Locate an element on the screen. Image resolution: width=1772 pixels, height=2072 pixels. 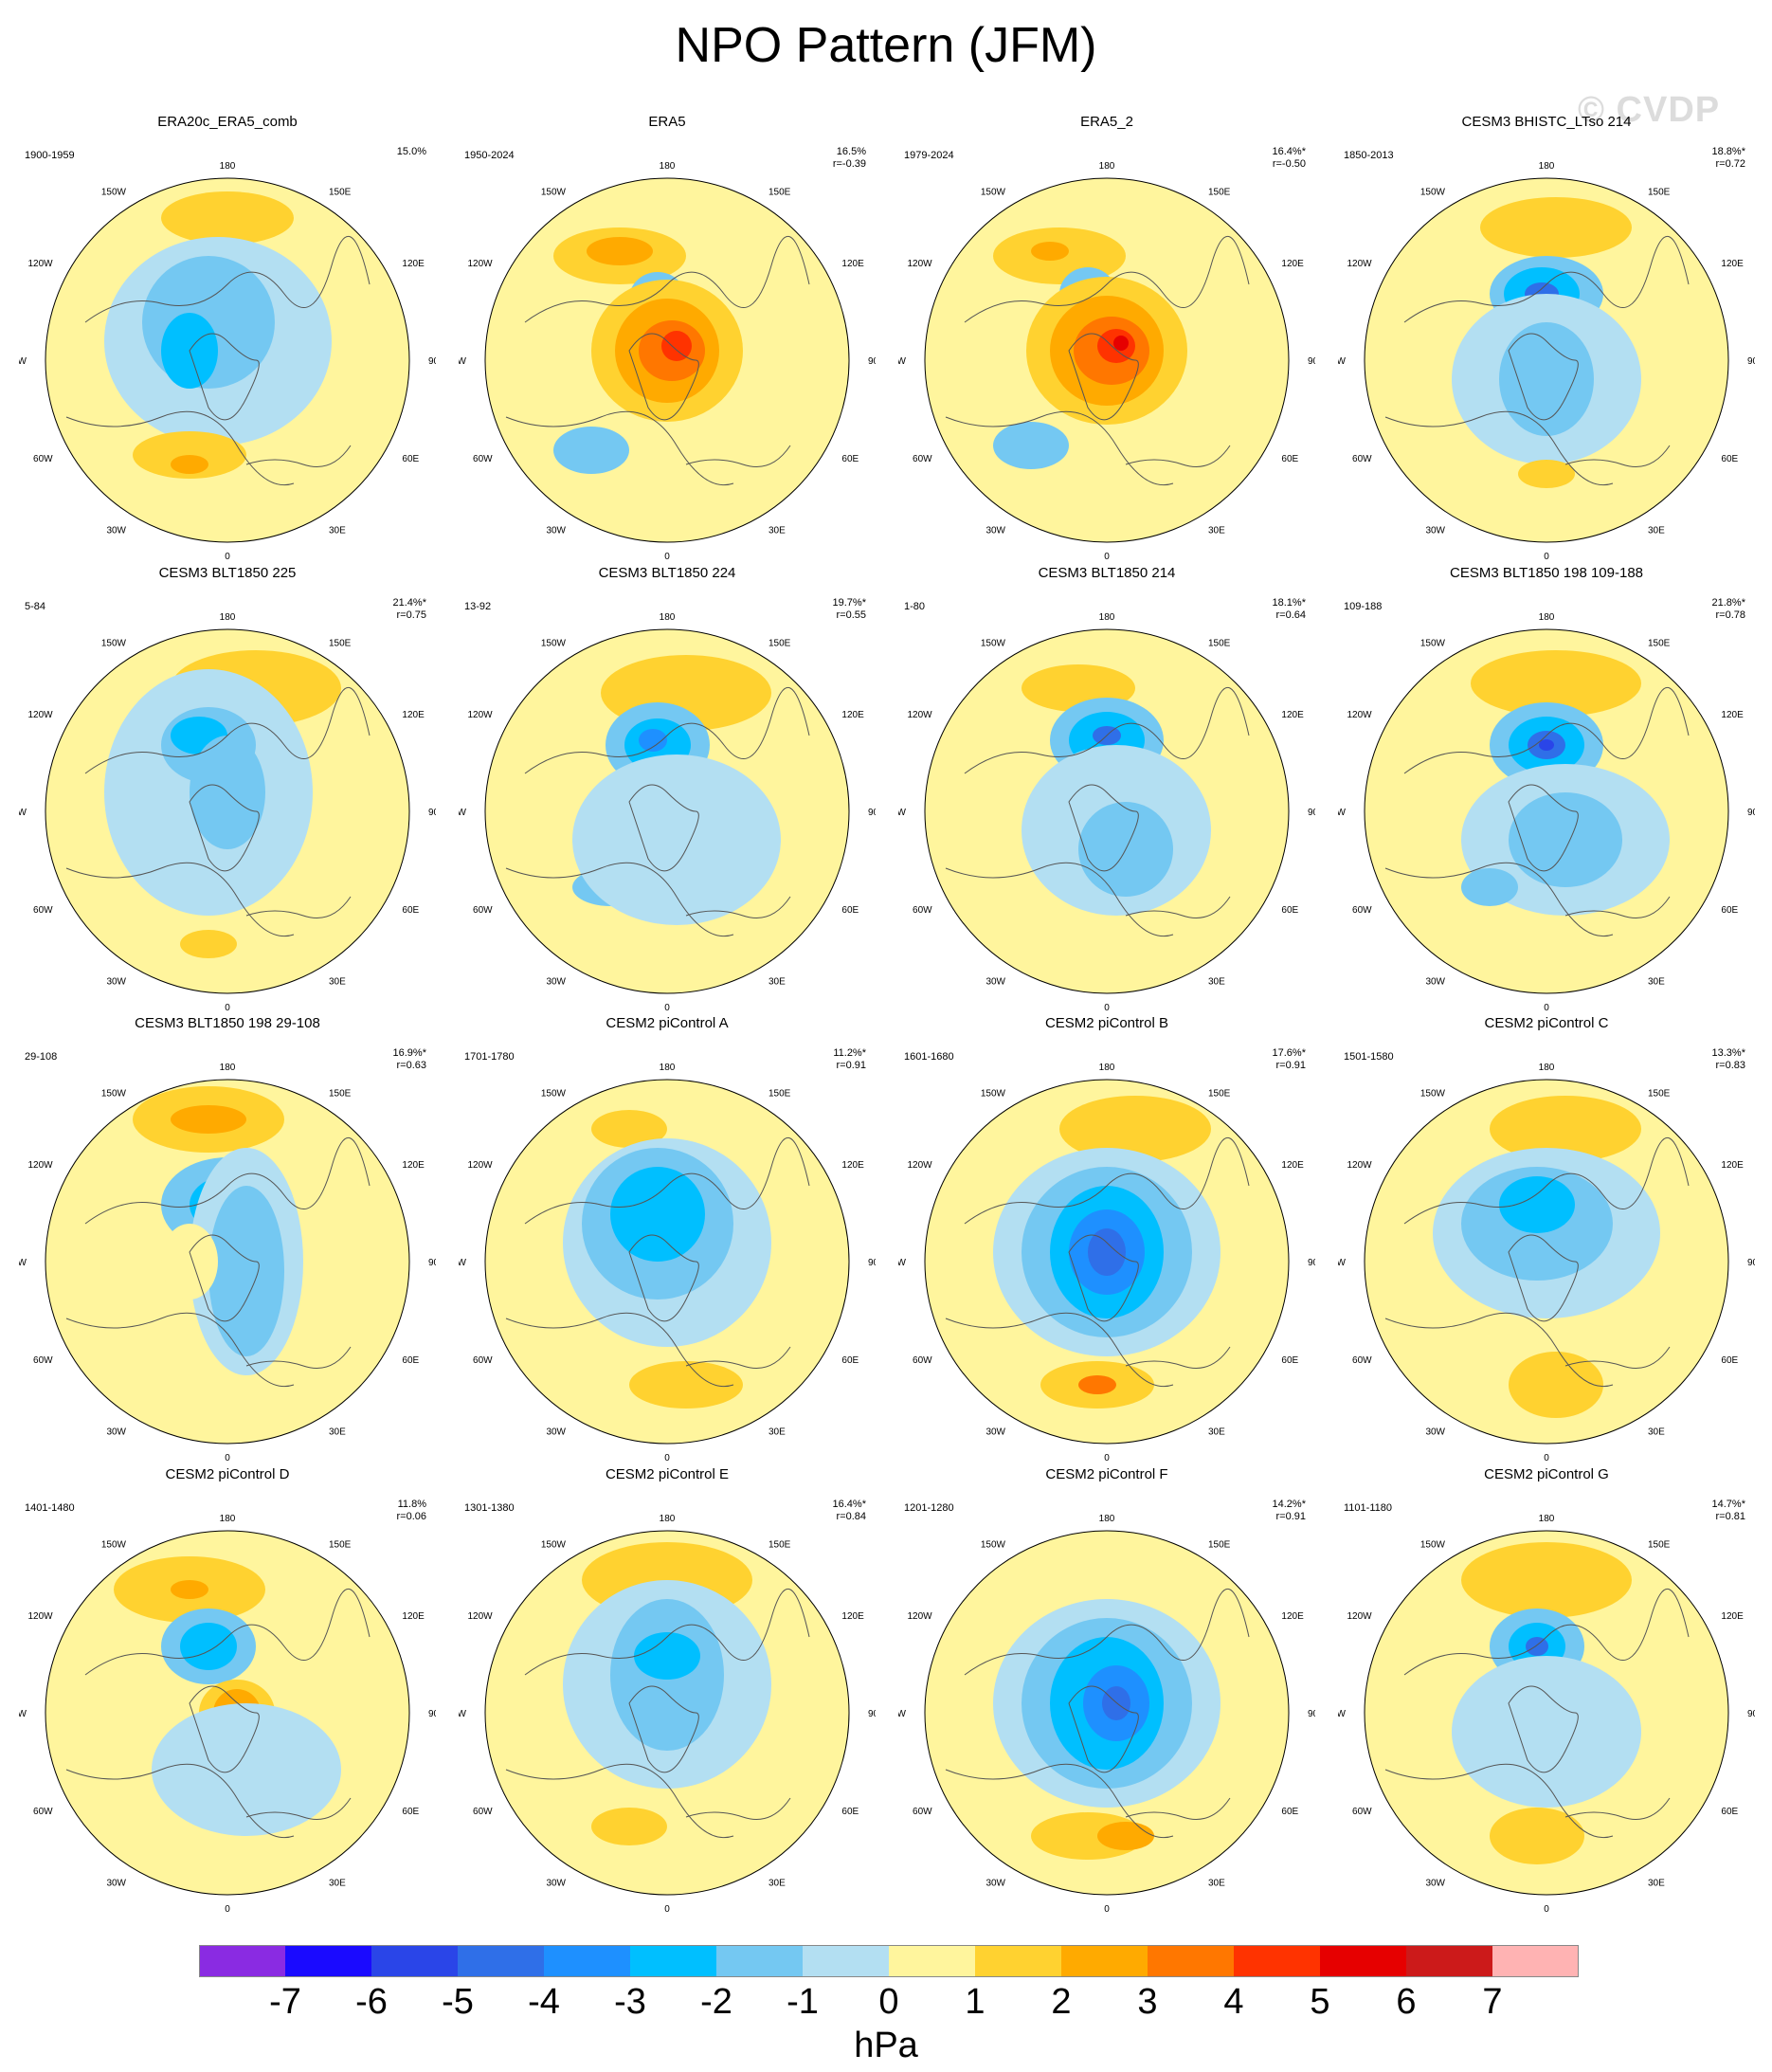
panel-period: 1301-1380 is located at coordinates (489, 1508).